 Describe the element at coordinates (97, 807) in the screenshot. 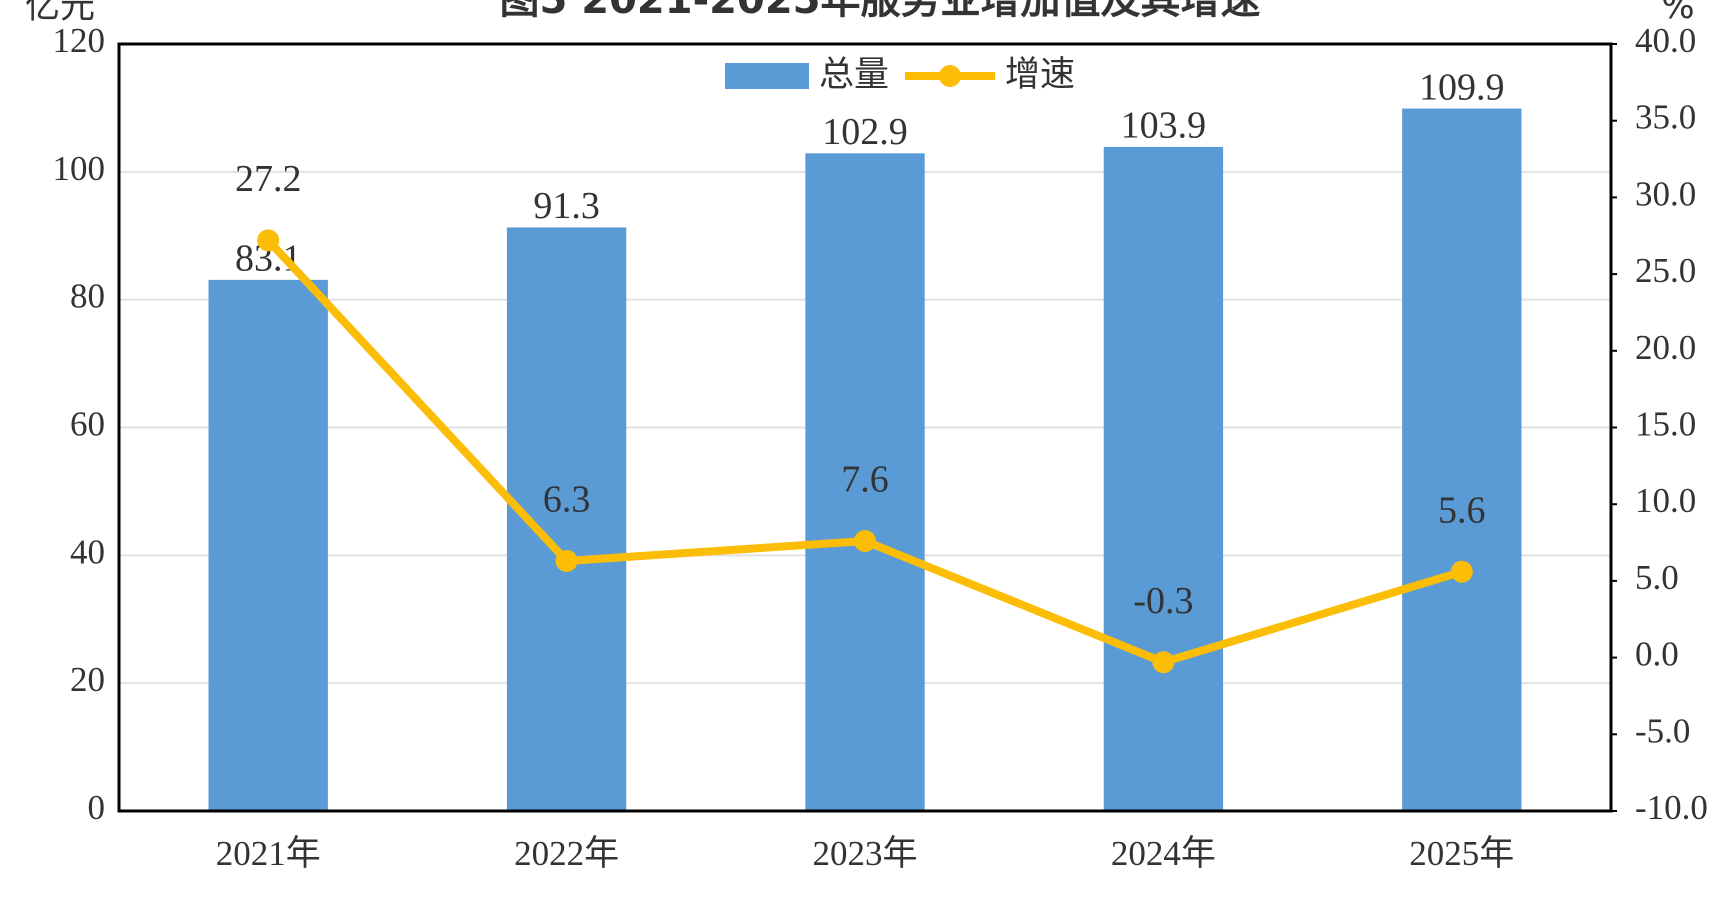

I see `y-tick-label: 0` at that location.